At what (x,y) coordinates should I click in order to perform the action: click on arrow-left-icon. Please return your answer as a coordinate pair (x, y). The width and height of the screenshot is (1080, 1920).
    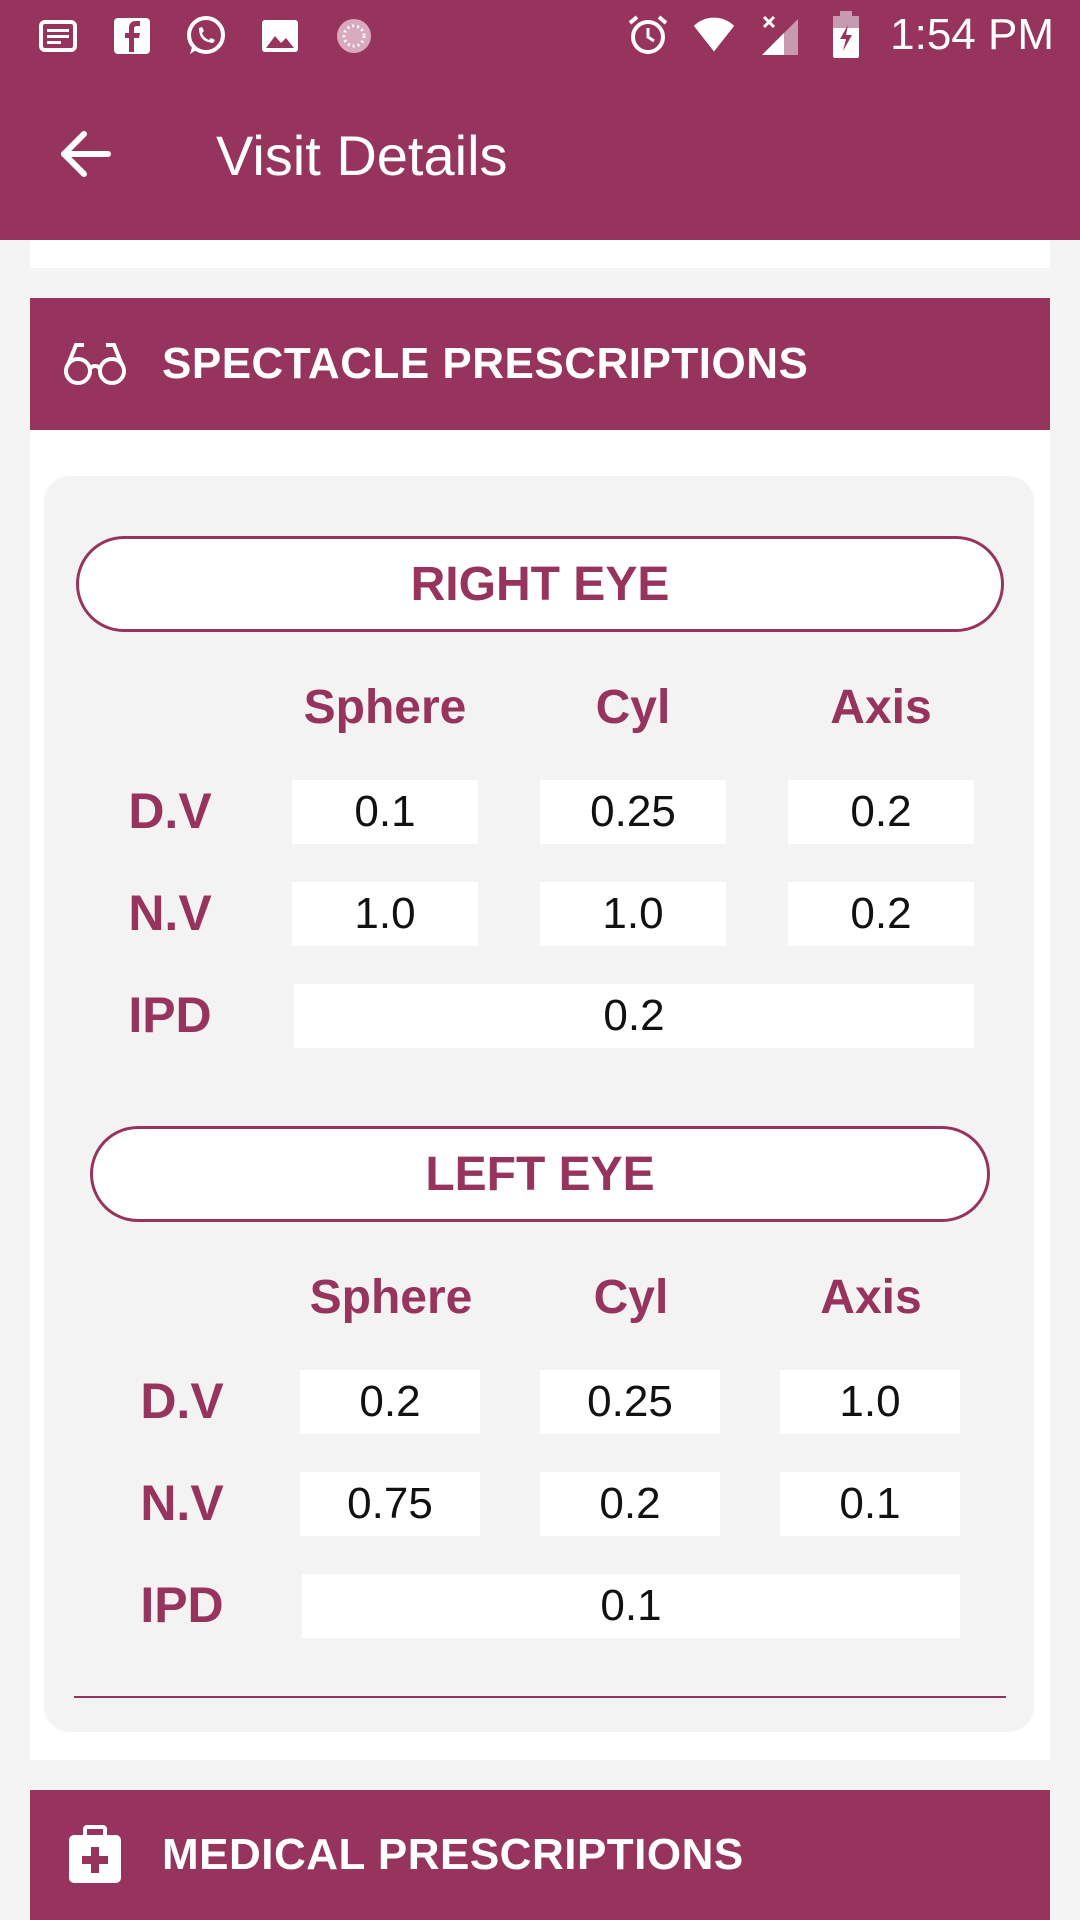
    Looking at the image, I should click on (86, 154).